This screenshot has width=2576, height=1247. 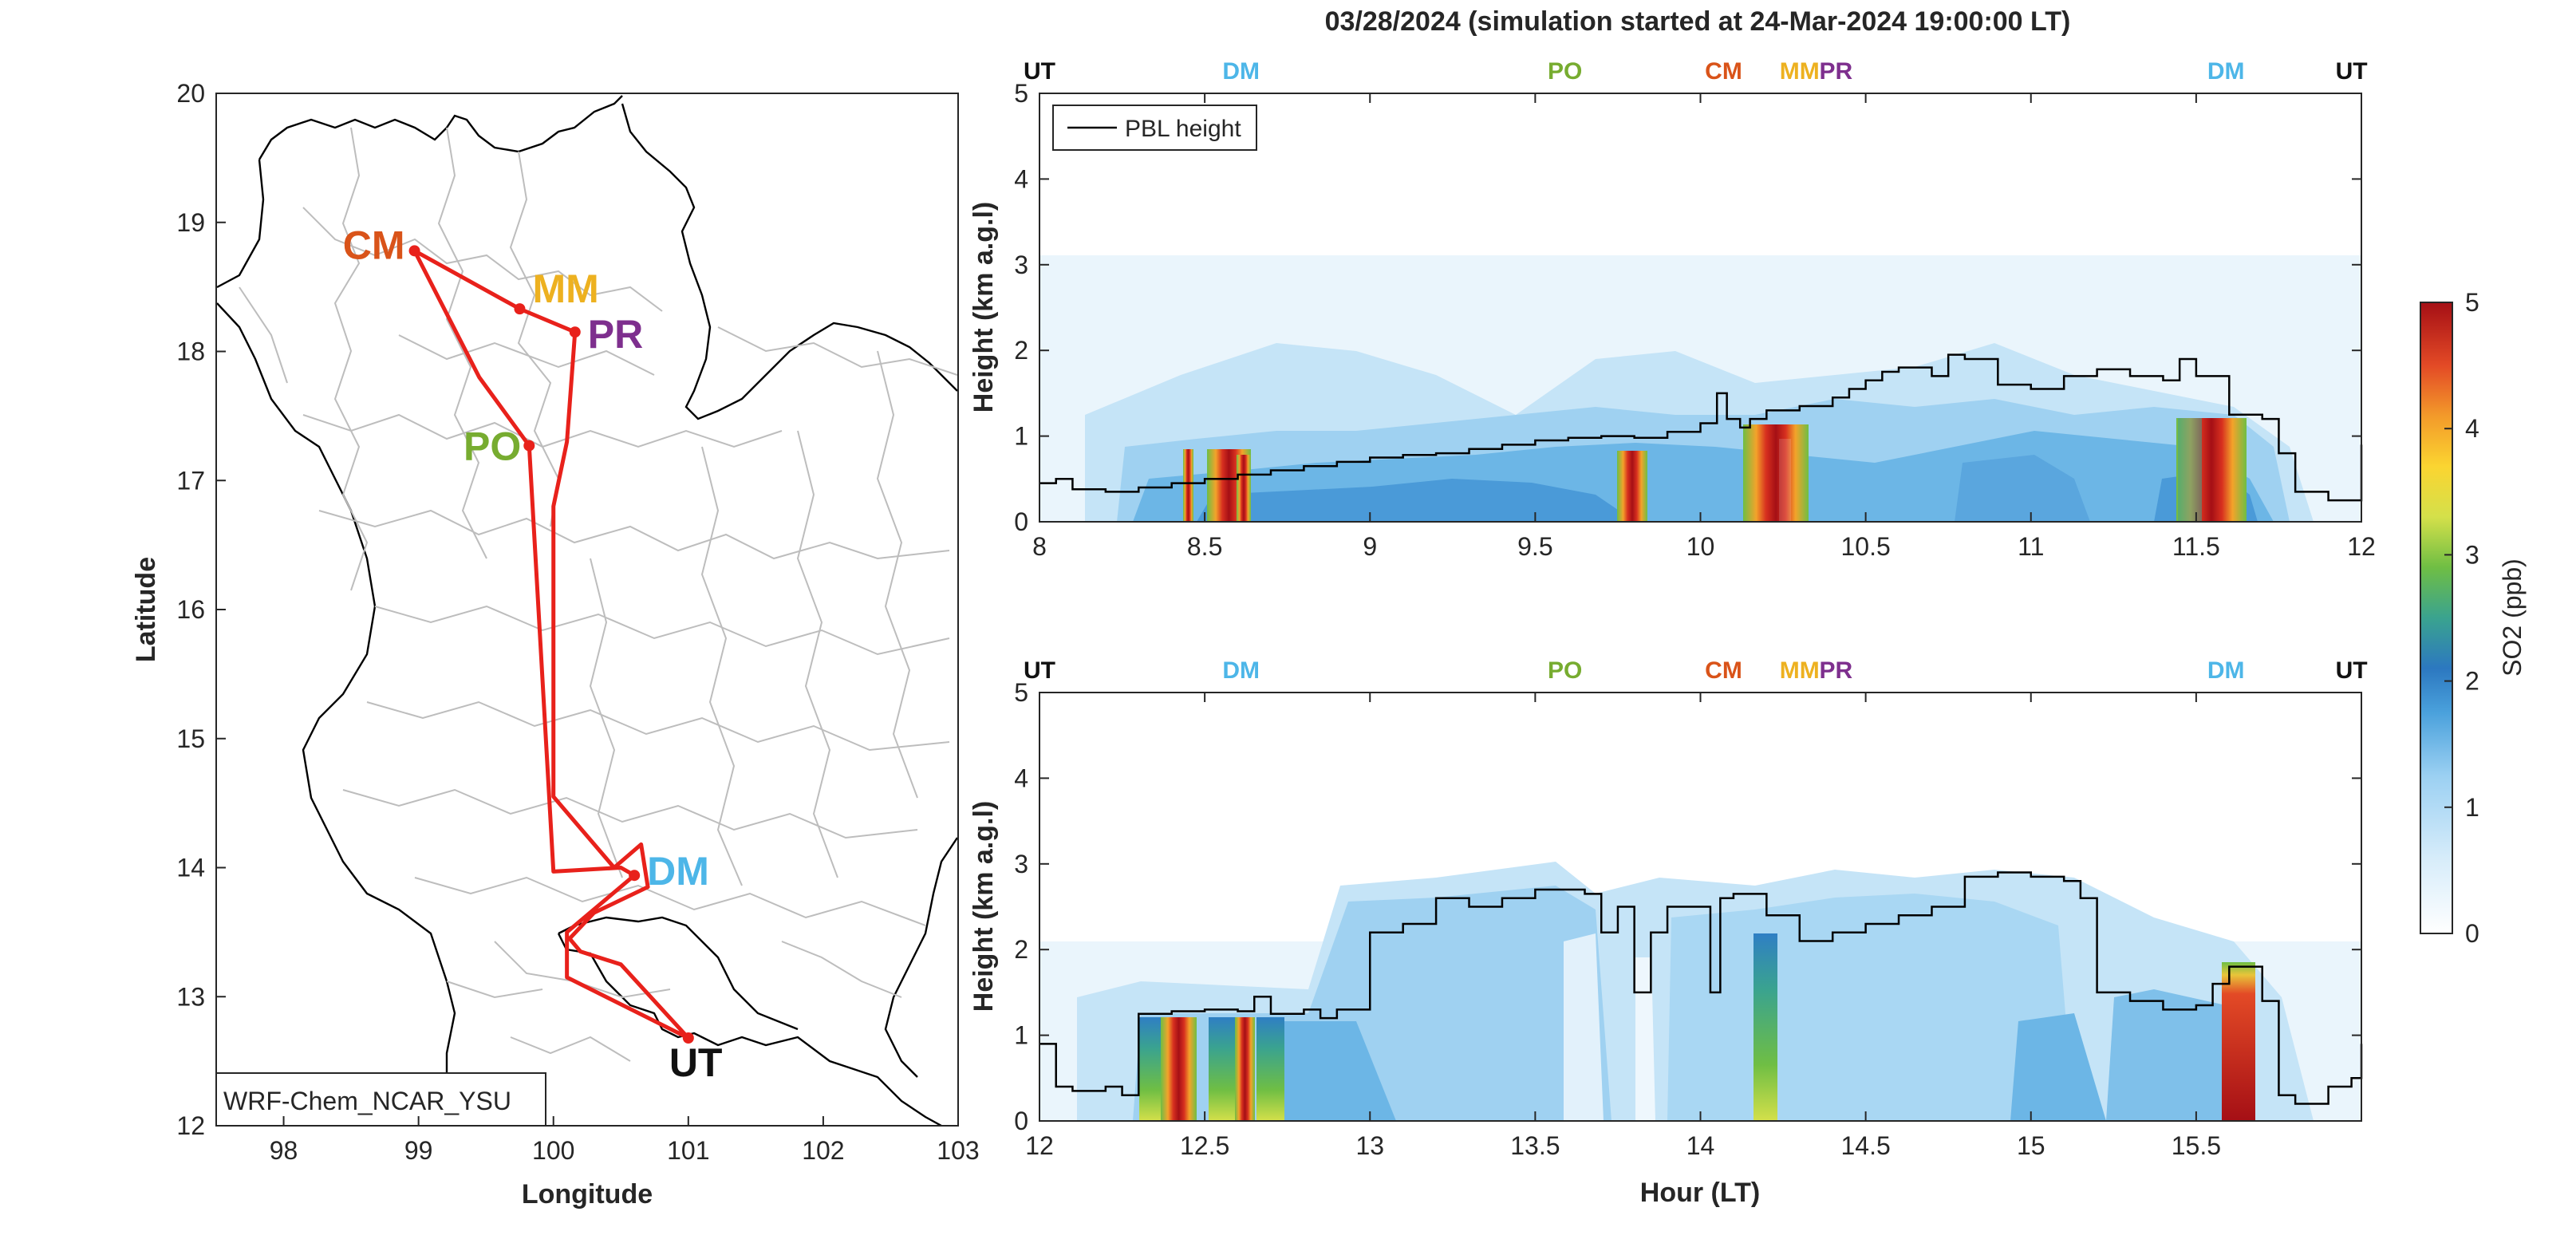 I want to click on bottom-station-cm: CM, so click(x=1724, y=670).